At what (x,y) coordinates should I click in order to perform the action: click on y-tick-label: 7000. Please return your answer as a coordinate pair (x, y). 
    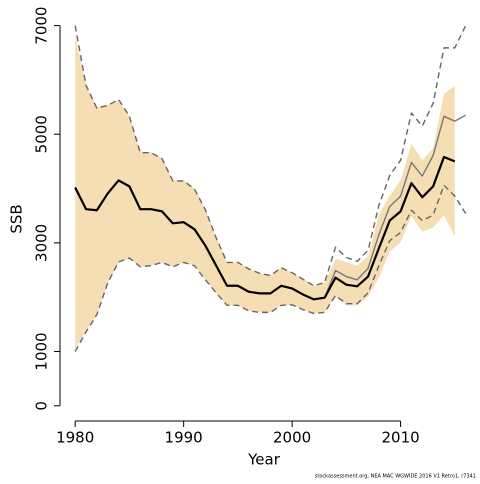
    Looking at the image, I should click on (42, 26).